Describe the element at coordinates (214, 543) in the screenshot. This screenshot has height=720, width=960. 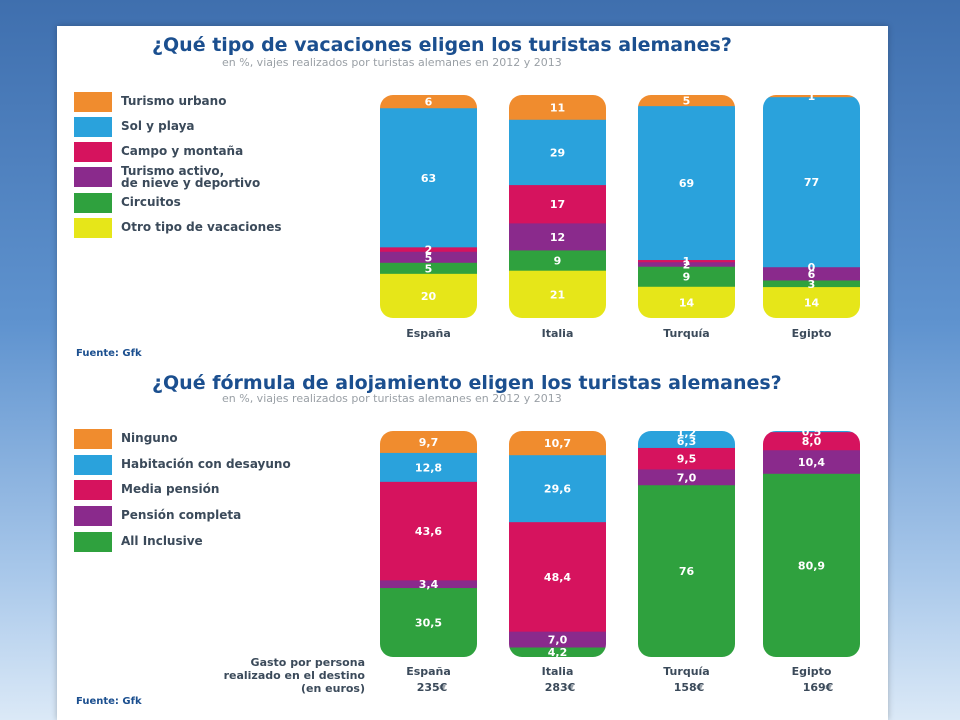
I see `legend-item-all-inclusive: All Inclusive` at that location.